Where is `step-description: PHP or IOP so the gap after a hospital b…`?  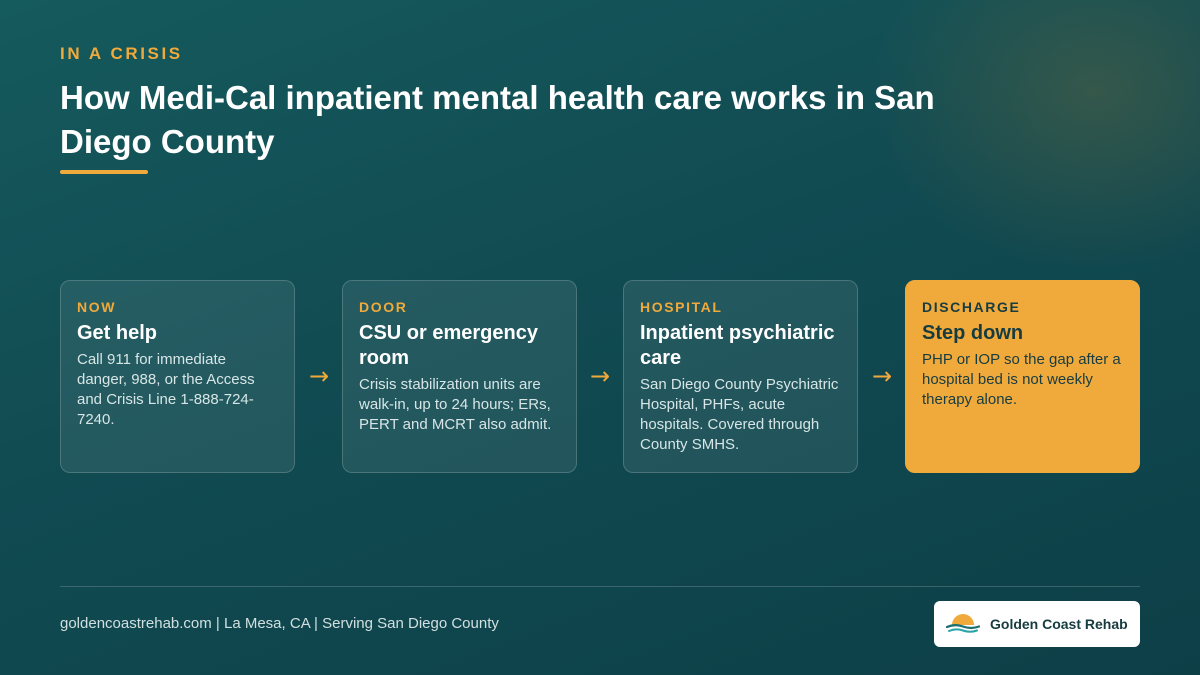
step-description: PHP or IOP so the gap after a hospital b… is located at coordinates (1021, 379).